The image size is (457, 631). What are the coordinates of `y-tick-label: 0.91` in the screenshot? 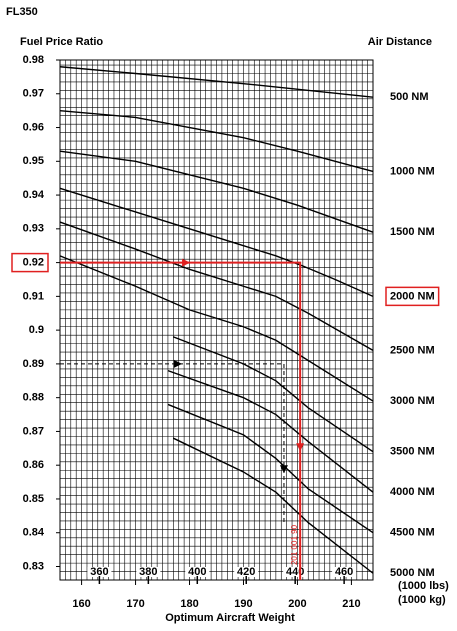 It's located at (33, 296).